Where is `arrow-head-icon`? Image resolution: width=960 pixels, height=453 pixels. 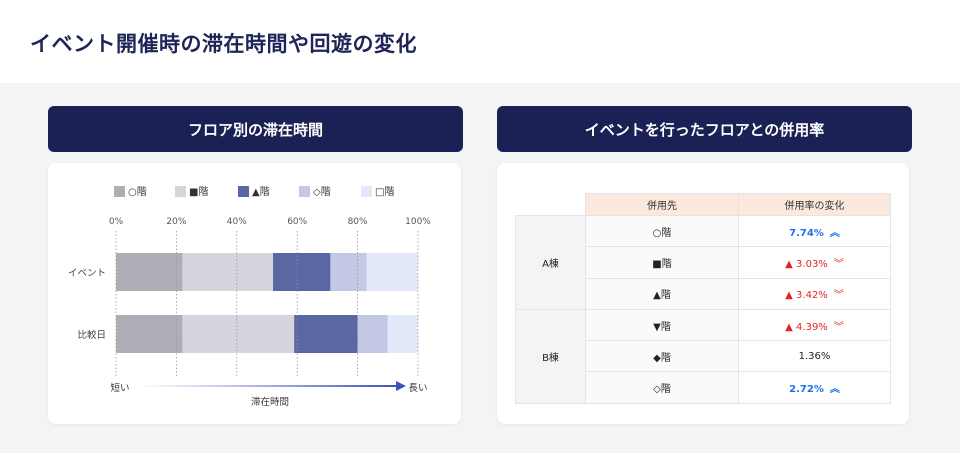 arrow-head-icon is located at coordinates (401, 386).